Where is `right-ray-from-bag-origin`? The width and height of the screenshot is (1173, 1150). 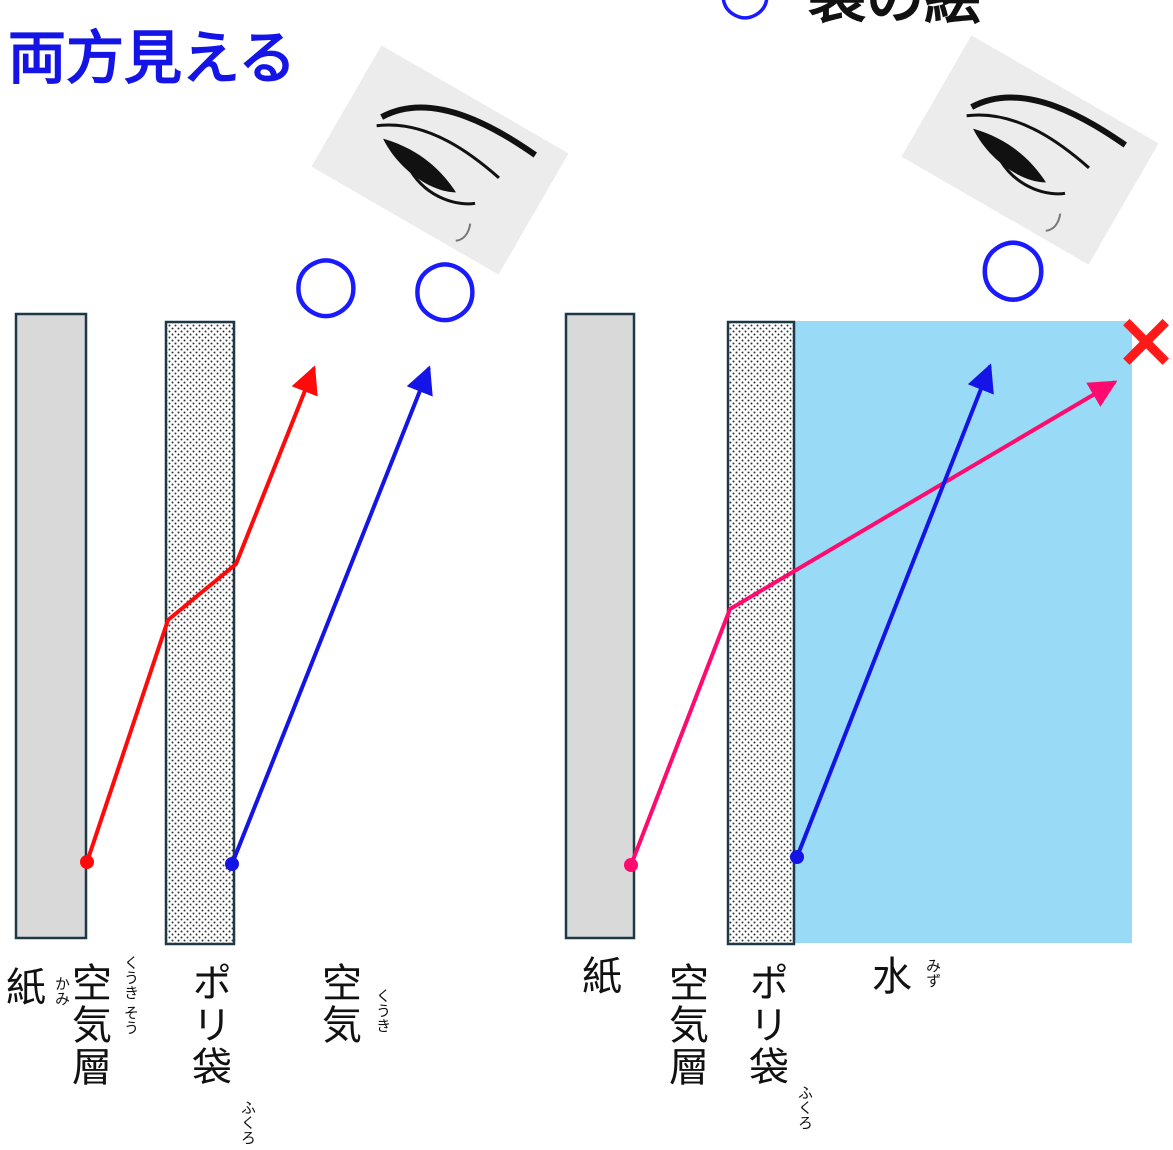 right-ray-from-bag-origin is located at coordinates (797, 857).